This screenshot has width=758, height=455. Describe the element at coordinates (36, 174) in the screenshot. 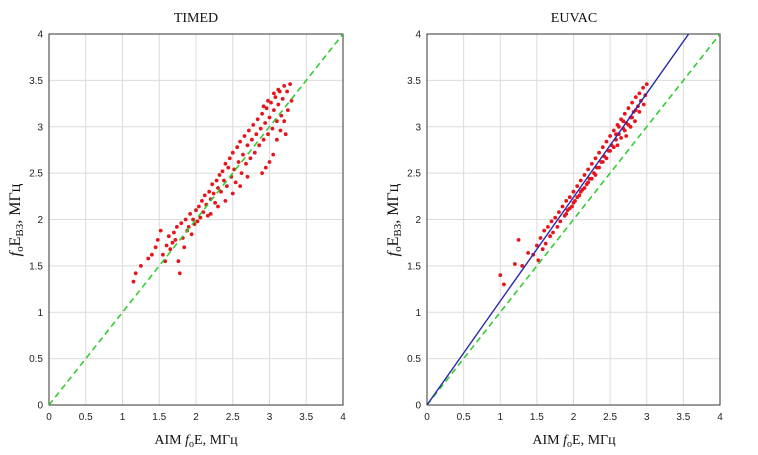

I see `y-tick-label: 2.5` at that location.